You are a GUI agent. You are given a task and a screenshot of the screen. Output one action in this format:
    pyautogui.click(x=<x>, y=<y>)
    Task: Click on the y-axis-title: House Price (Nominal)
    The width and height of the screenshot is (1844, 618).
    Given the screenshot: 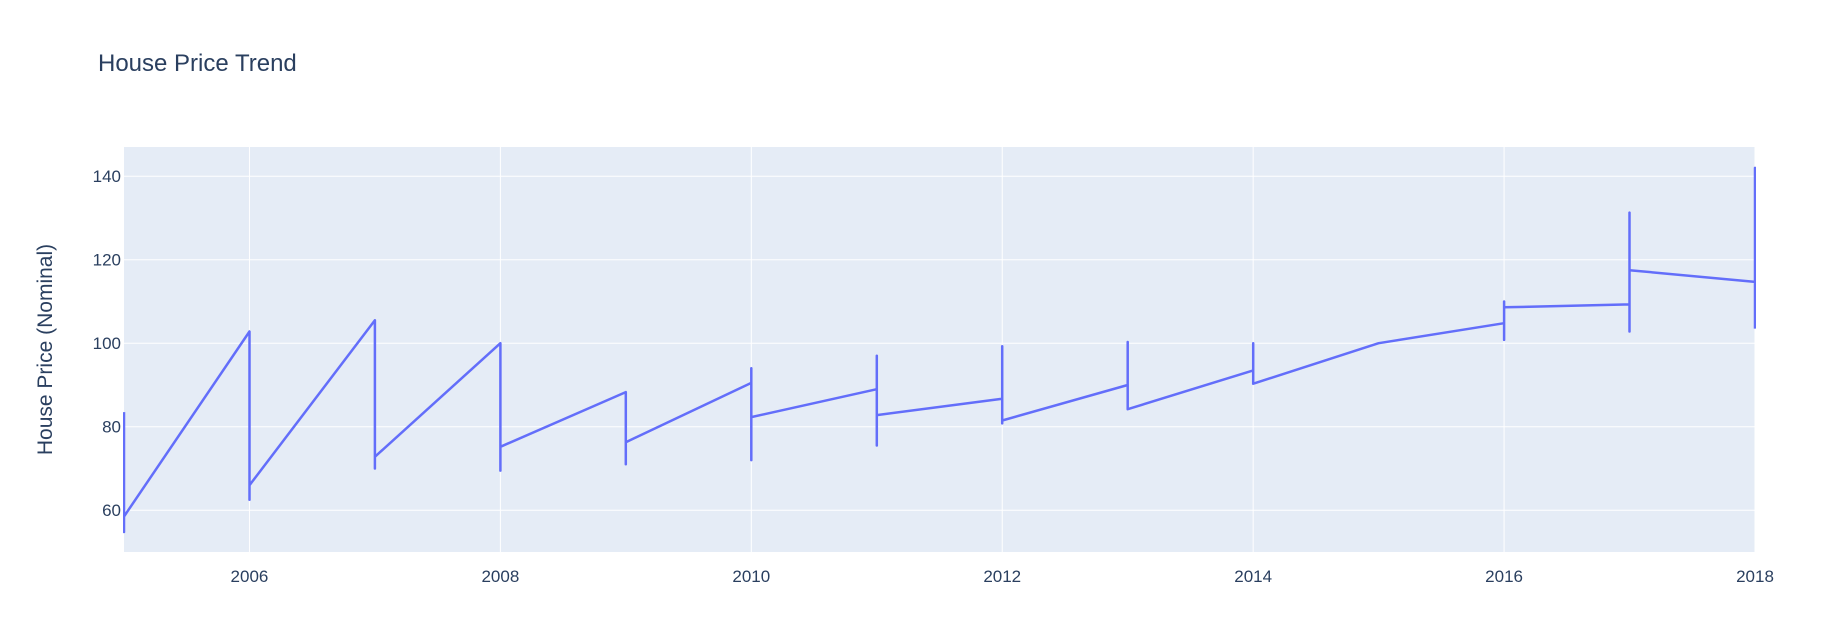 What is the action you would take?
    pyautogui.click(x=45, y=349)
    